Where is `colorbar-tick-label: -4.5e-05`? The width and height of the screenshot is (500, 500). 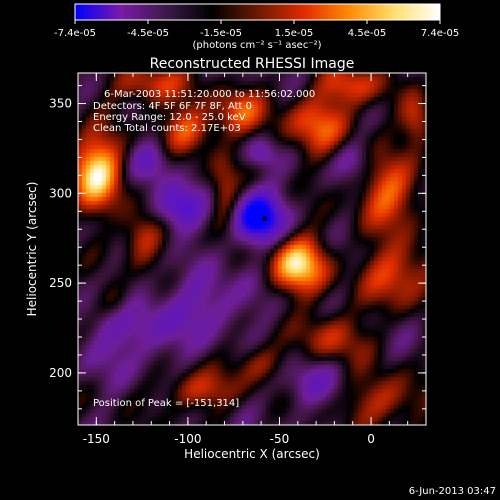
colorbar-tick-label: -4.5e-05 is located at coordinates (148, 33).